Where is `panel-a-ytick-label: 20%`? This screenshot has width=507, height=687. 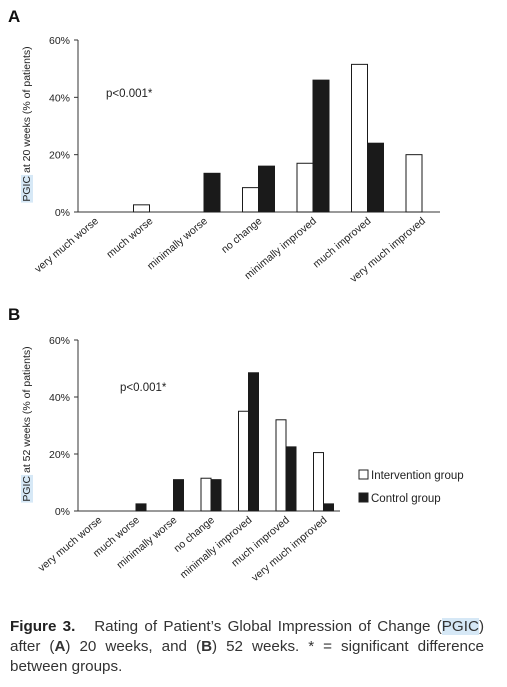
panel-a-ytick-label: 20% is located at coordinates (59, 156).